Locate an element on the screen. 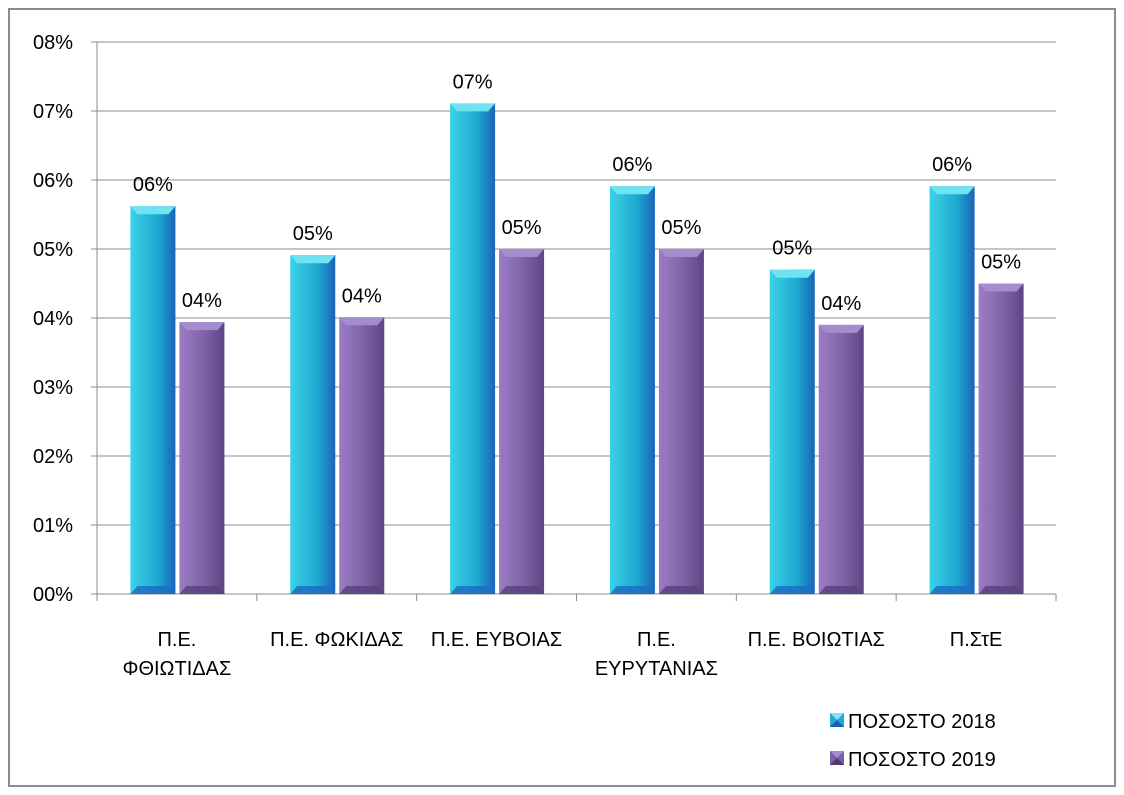  x-category-label: ΦΘΙΩΤΙΔΑΣ is located at coordinates (176, 669).